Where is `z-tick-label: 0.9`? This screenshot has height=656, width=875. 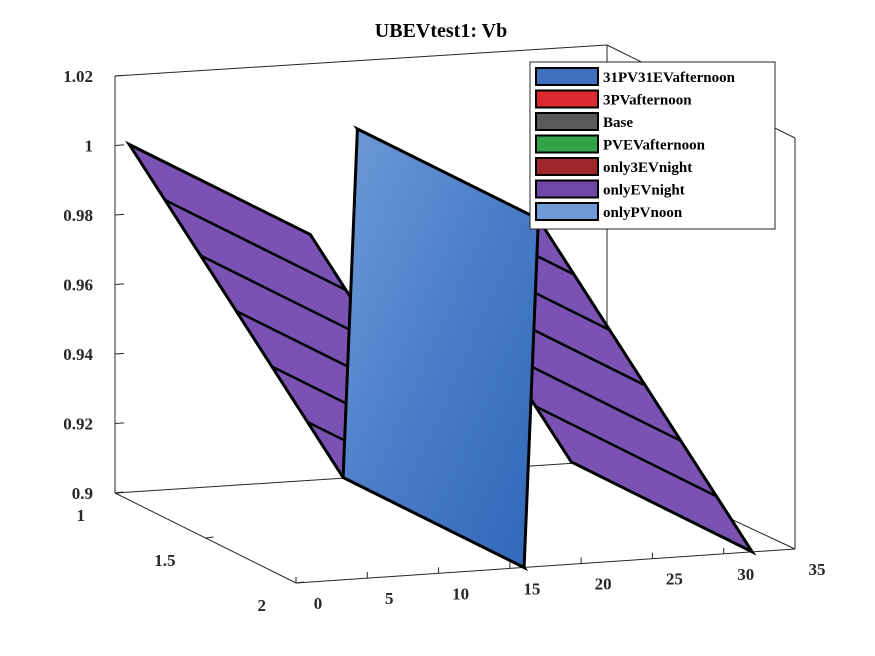 z-tick-label: 0.9 is located at coordinates (82, 493).